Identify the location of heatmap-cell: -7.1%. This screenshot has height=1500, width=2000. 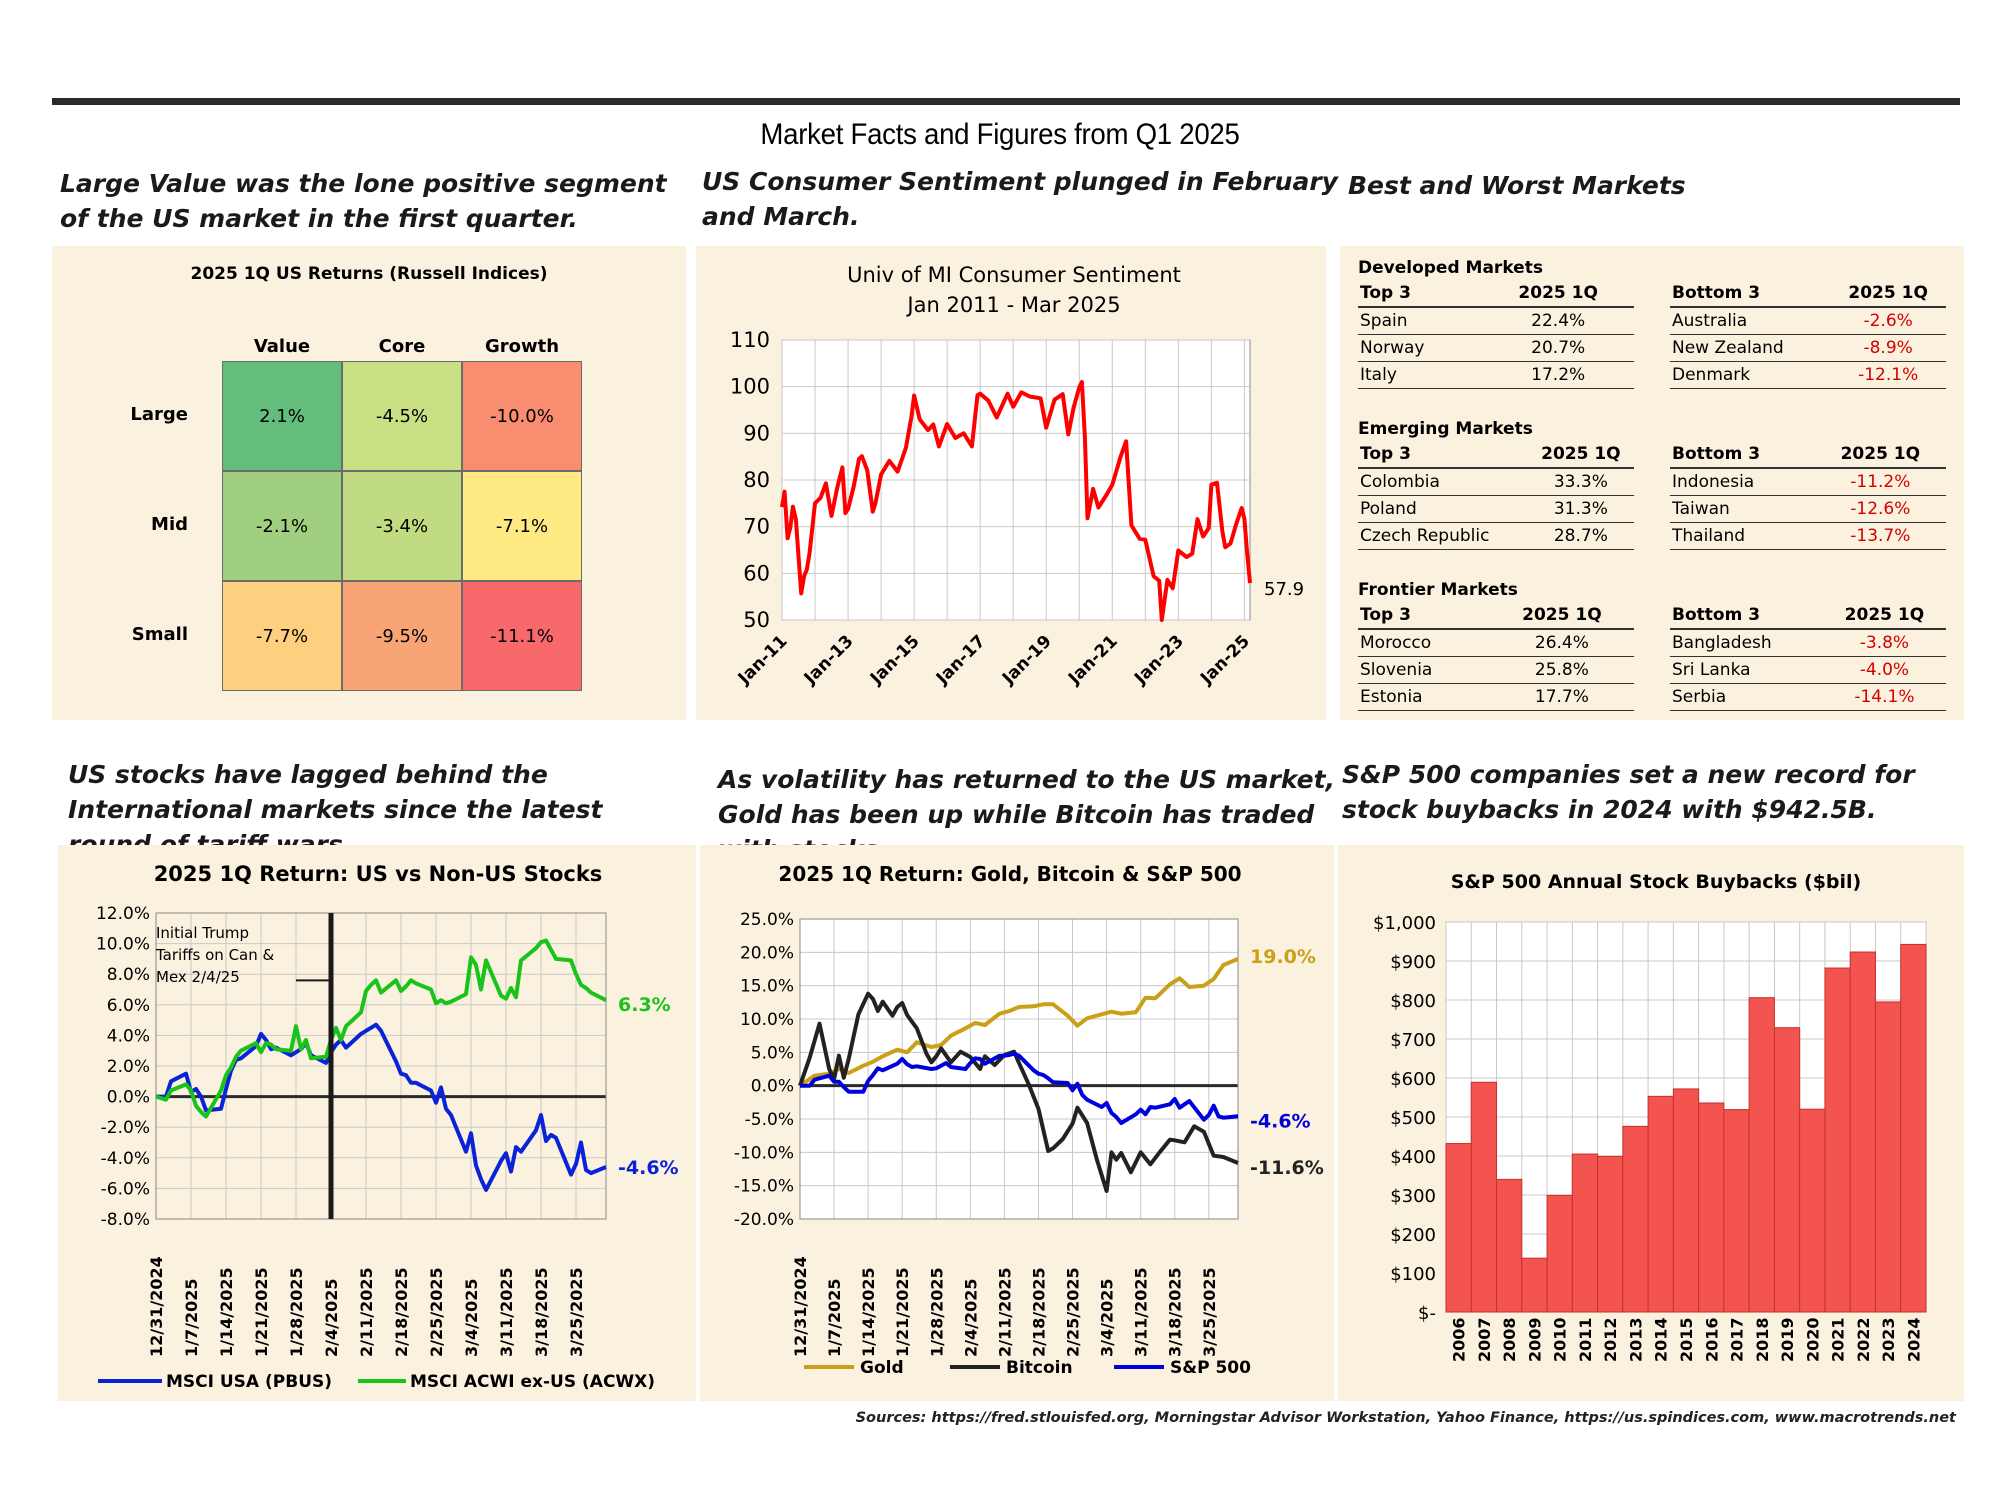
(522, 526).